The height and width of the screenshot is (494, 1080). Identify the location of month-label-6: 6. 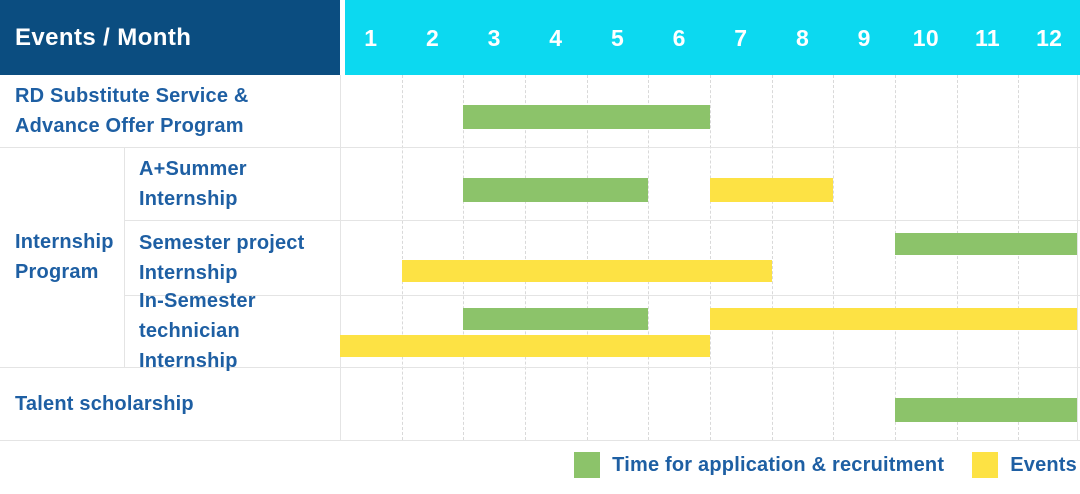
(679, 38).